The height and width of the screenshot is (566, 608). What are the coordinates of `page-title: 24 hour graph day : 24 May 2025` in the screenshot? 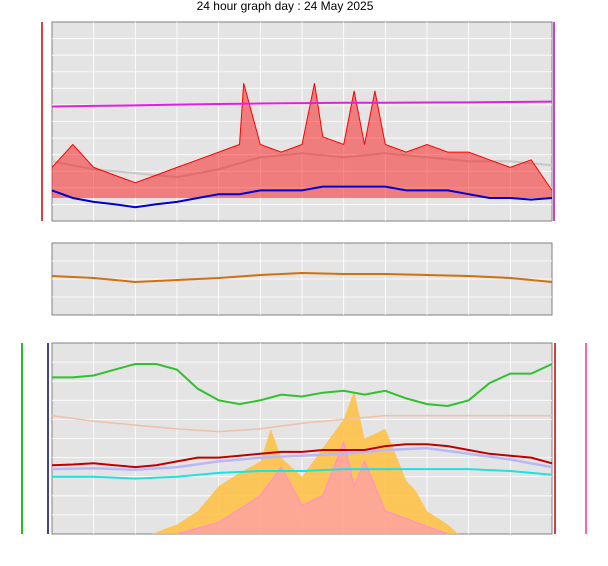 It's located at (285, 6).